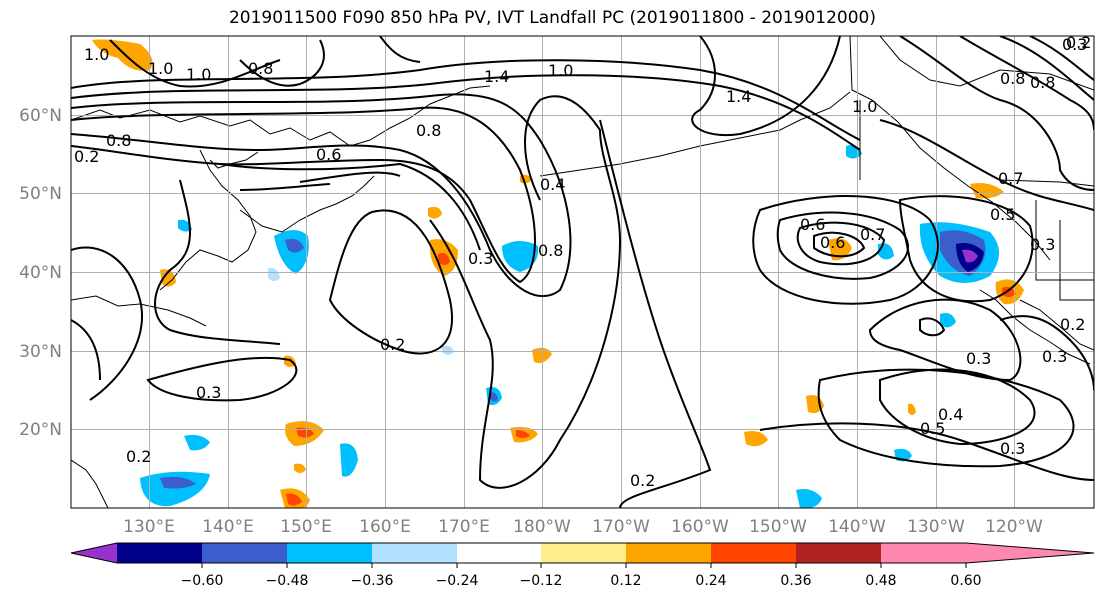 Image resolution: width=1105 pixels, height=601 pixels. Describe the element at coordinates (542, 527) in the screenshot. I see `lon-label: 180°W` at that location.